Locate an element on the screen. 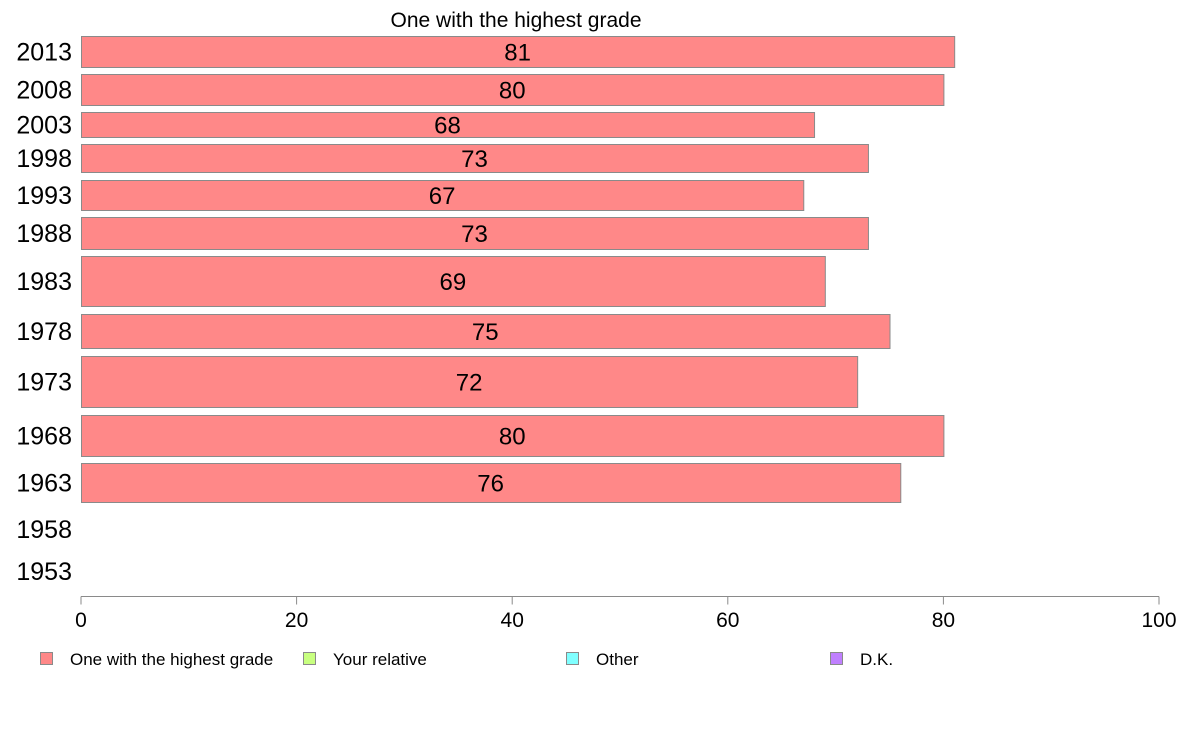 This screenshot has width=1188, height=736. bar-1968 is located at coordinates (513, 436).